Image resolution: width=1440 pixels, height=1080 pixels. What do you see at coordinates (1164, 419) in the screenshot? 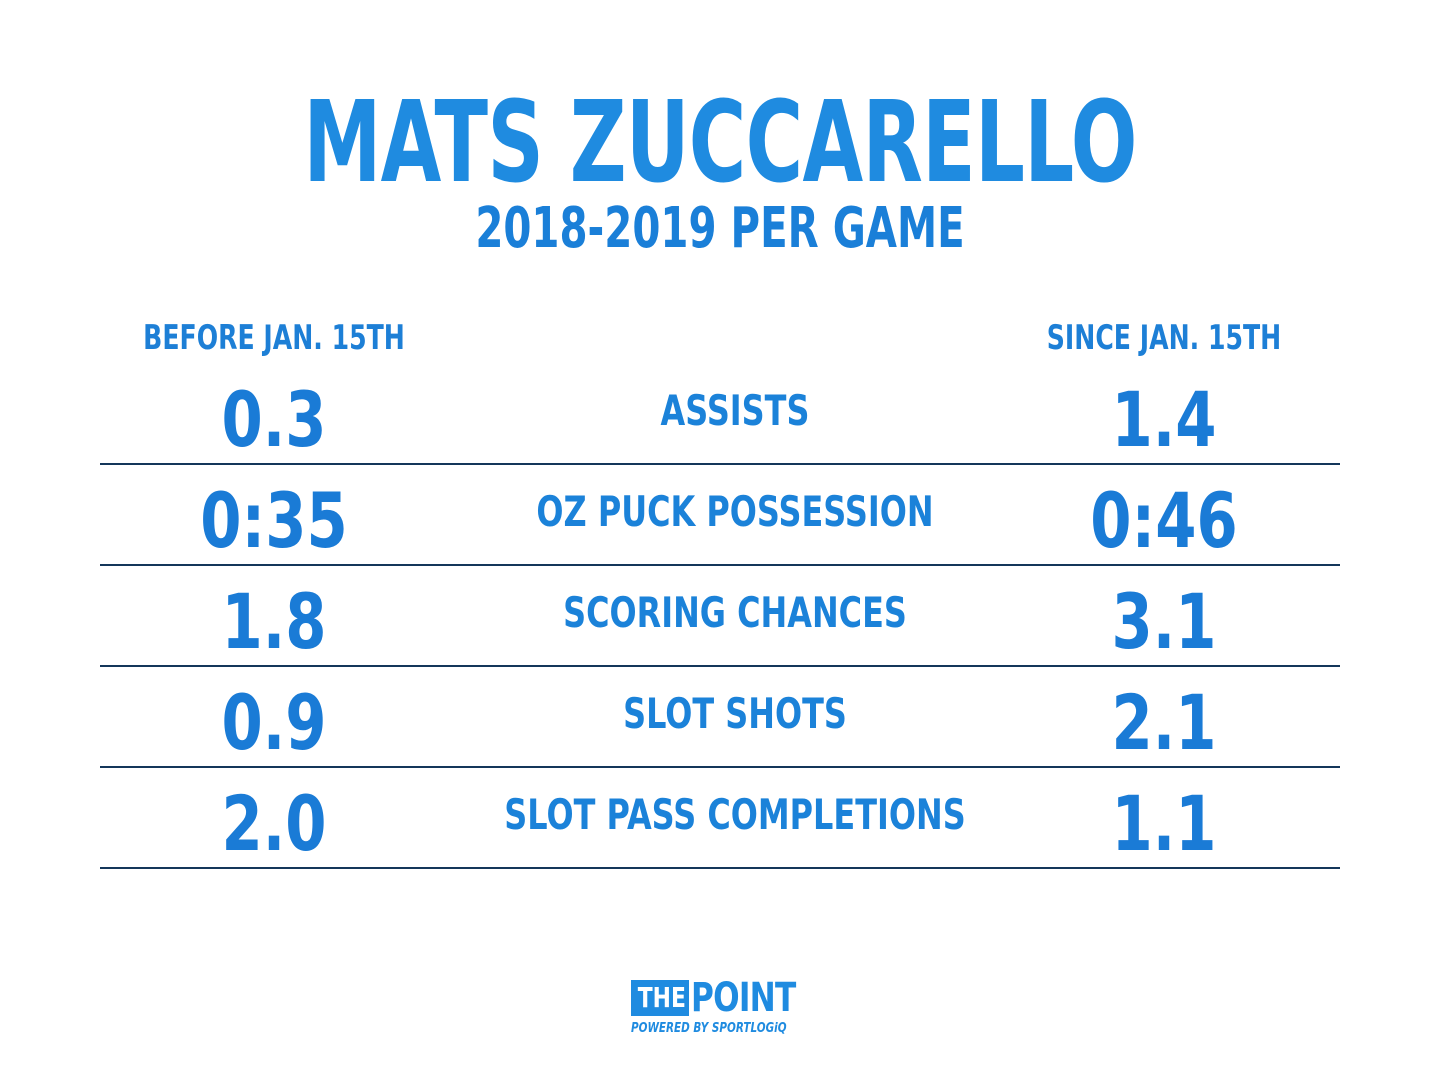
I see `since-value: 1.4` at bounding box center [1164, 419].